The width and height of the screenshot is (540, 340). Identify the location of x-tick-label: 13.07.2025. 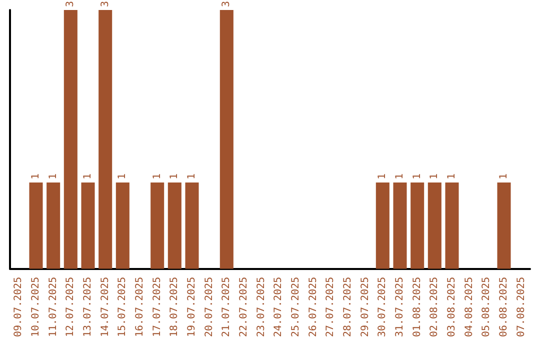
(88, 307).